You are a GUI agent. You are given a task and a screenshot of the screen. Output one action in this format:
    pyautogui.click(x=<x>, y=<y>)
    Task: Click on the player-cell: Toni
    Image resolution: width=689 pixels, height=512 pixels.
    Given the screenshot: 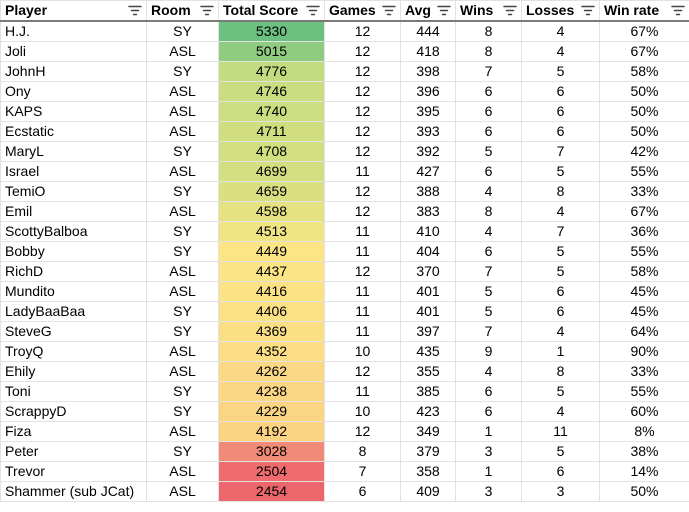 What is the action you would take?
    pyautogui.click(x=73, y=391)
    